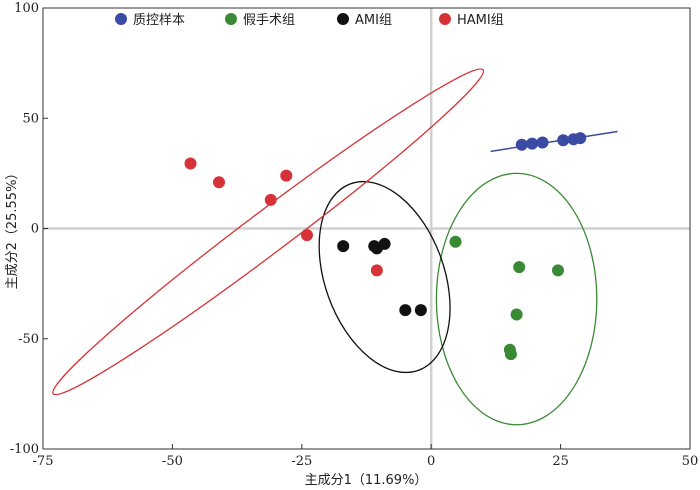 Image resolution: width=700 pixels, height=490 pixels. What do you see at coordinates (431, 461) in the screenshot?
I see `x-tick-label: 0` at bounding box center [431, 461].